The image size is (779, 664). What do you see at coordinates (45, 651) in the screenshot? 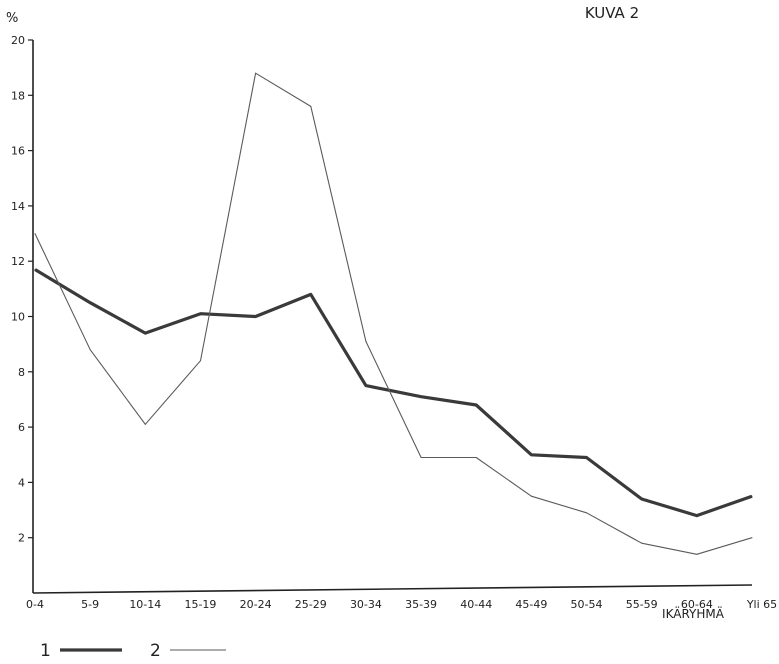
I see `legend-label-1: 1` at bounding box center [45, 651].